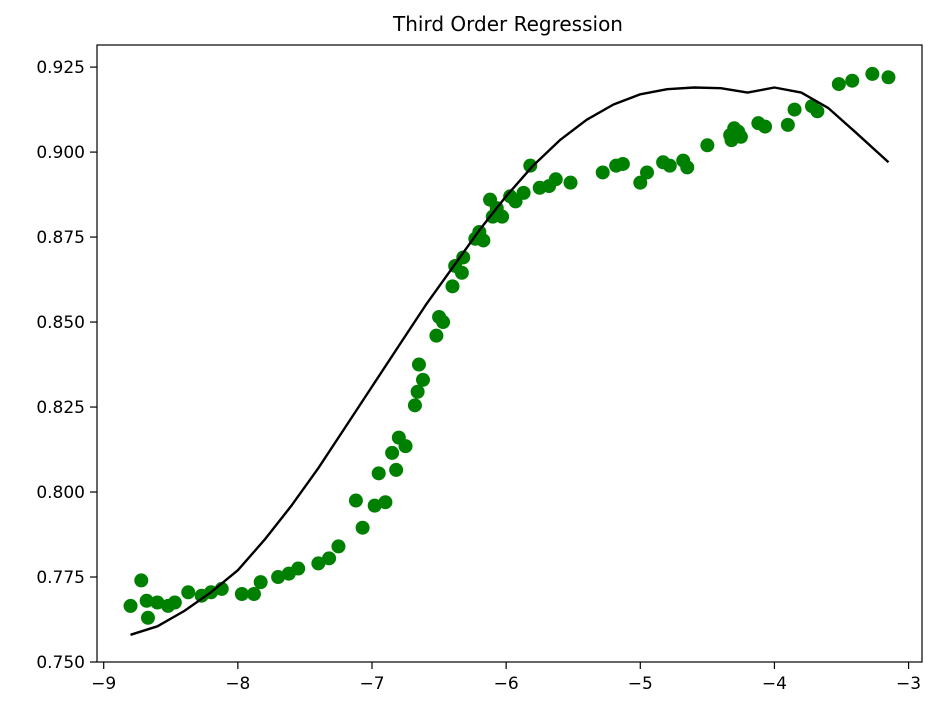  What do you see at coordinates (908, 684) in the screenshot?
I see `x-tick-label: −3` at bounding box center [908, 684].